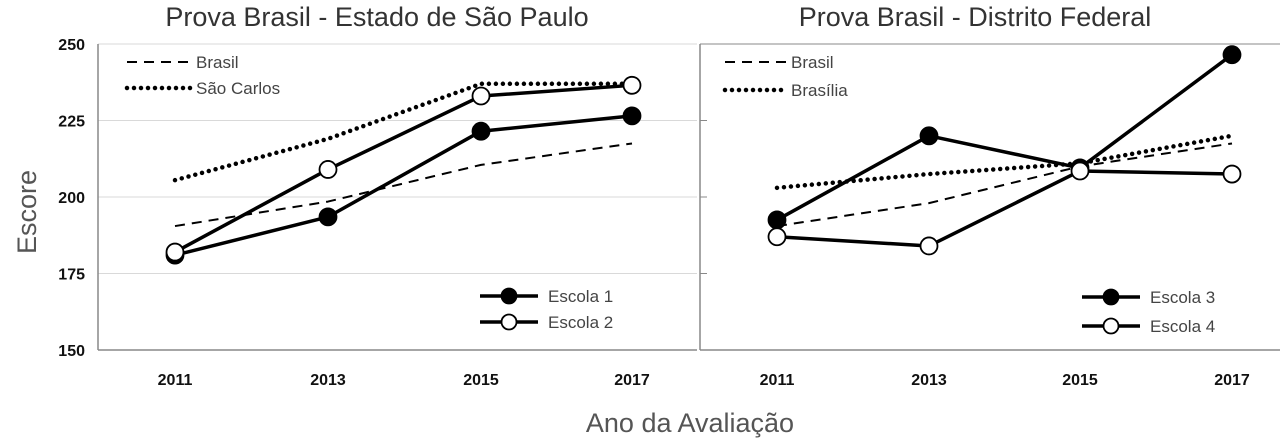 The width and height of the screenshot is (1280, 441). I want to click on y-tick-label: 250, so click(71, 45).